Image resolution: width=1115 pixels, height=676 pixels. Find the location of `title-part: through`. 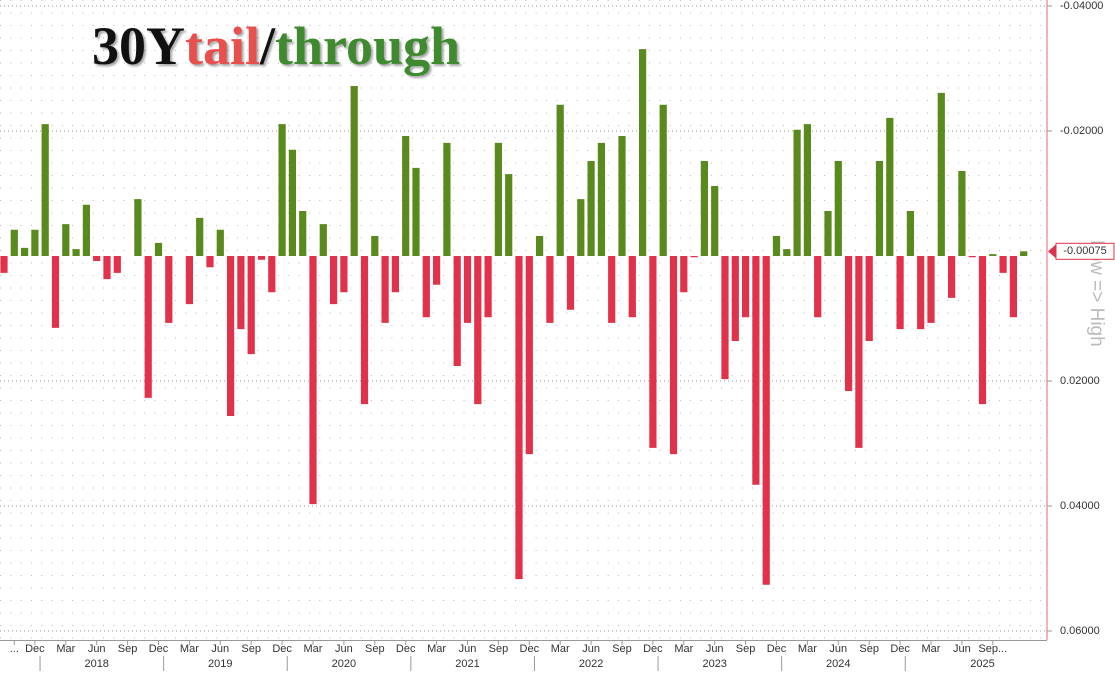

title-part: through is located at coordinates (367, 46).